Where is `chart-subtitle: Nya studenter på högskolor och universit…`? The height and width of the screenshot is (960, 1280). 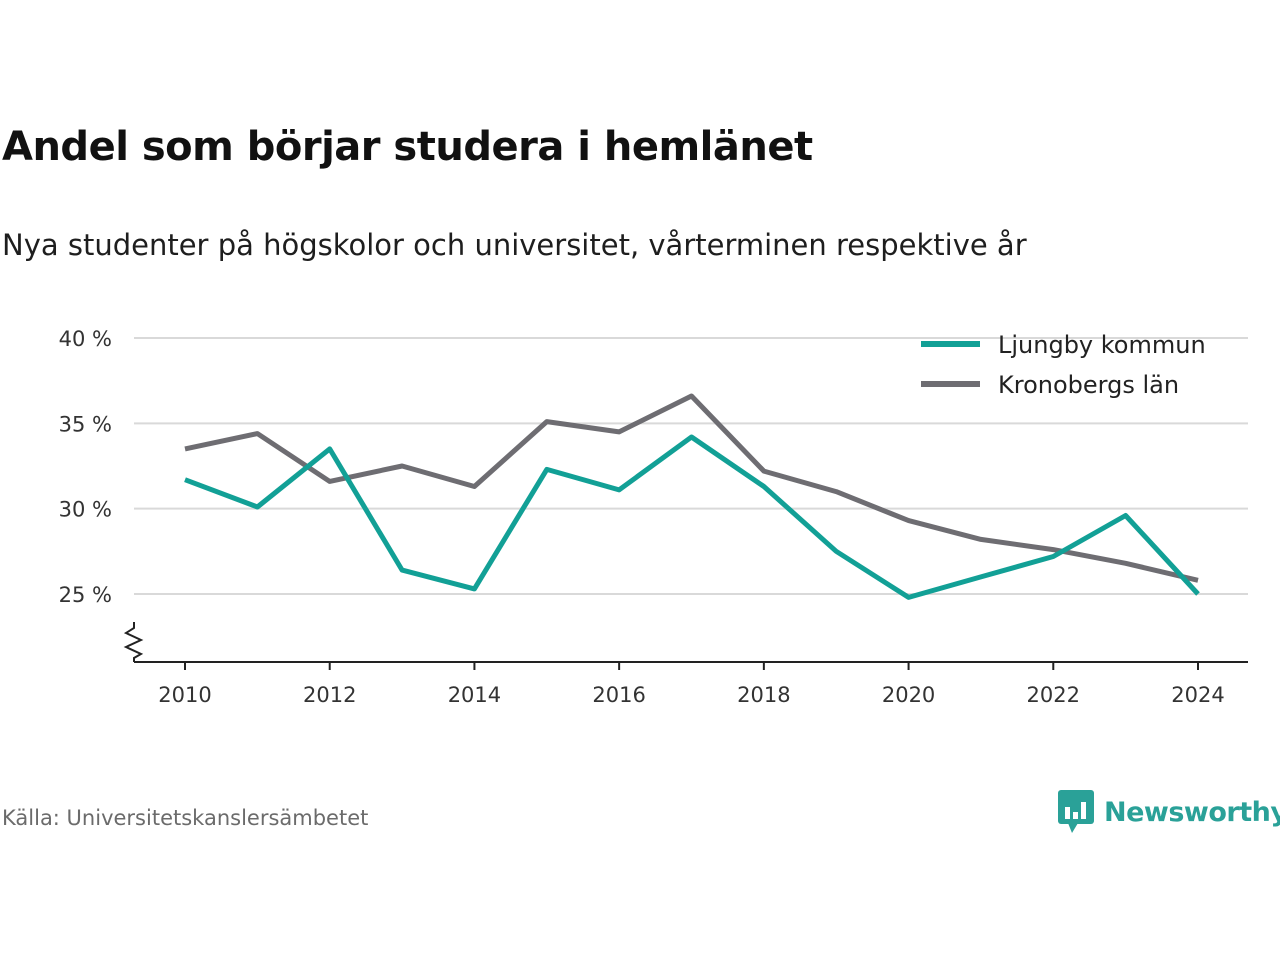
chart-subtitle: Nya studenter på högskolor och universit… is located at coordinates (514, 245).